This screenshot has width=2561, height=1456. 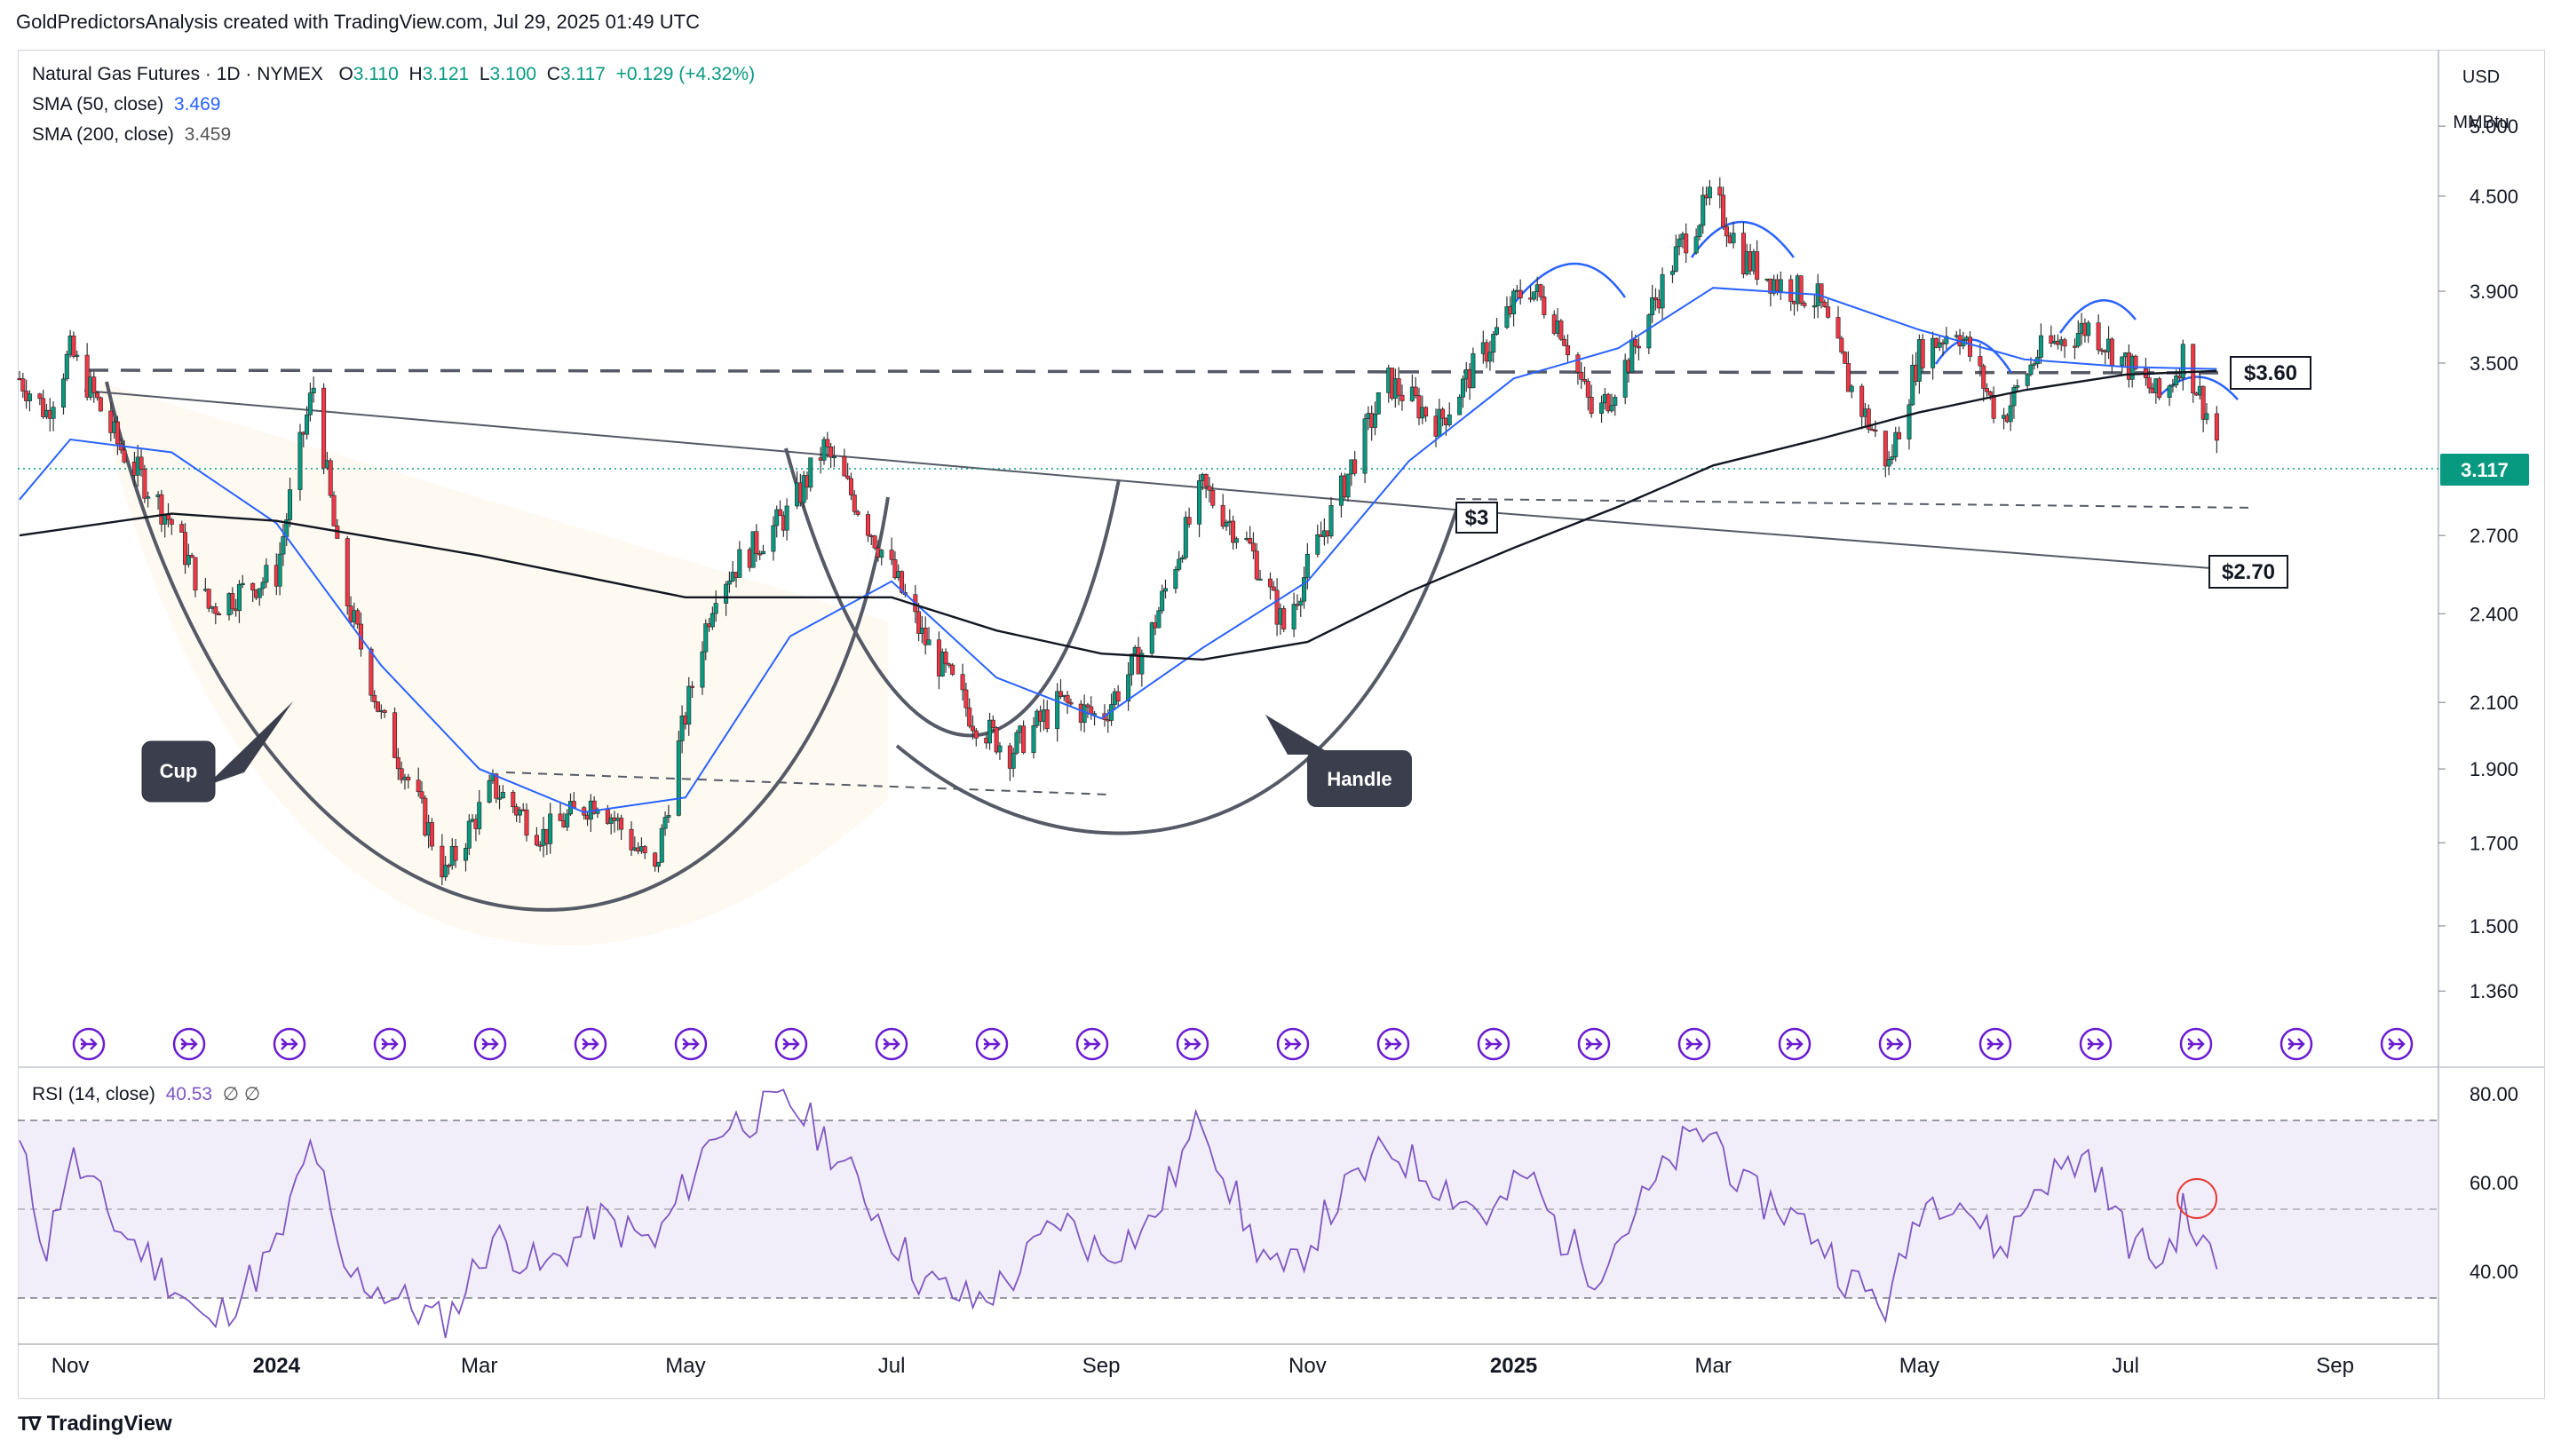 I want to click on level-3-tag: $3, so click(x=1476, y=518).